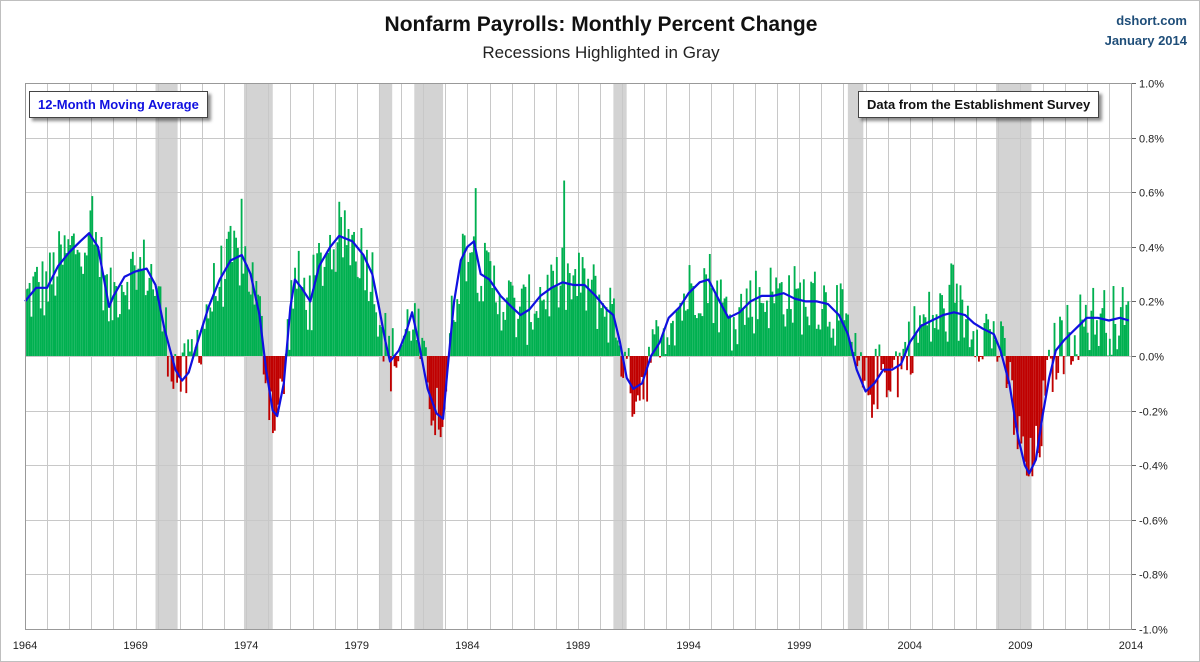 The height and width of the screenshot is (662, 1200). Describe the element at coordinates (357, 646) in the screenshot. I see `x-tick-label: 1979` at that location.